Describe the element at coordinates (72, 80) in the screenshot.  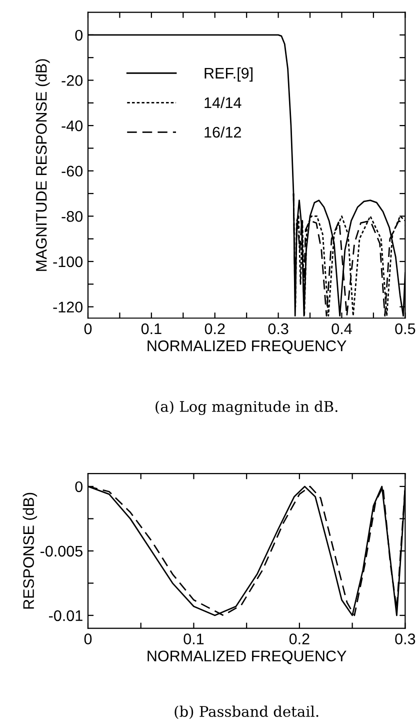
I see `y-tick-label: -20` at that location.